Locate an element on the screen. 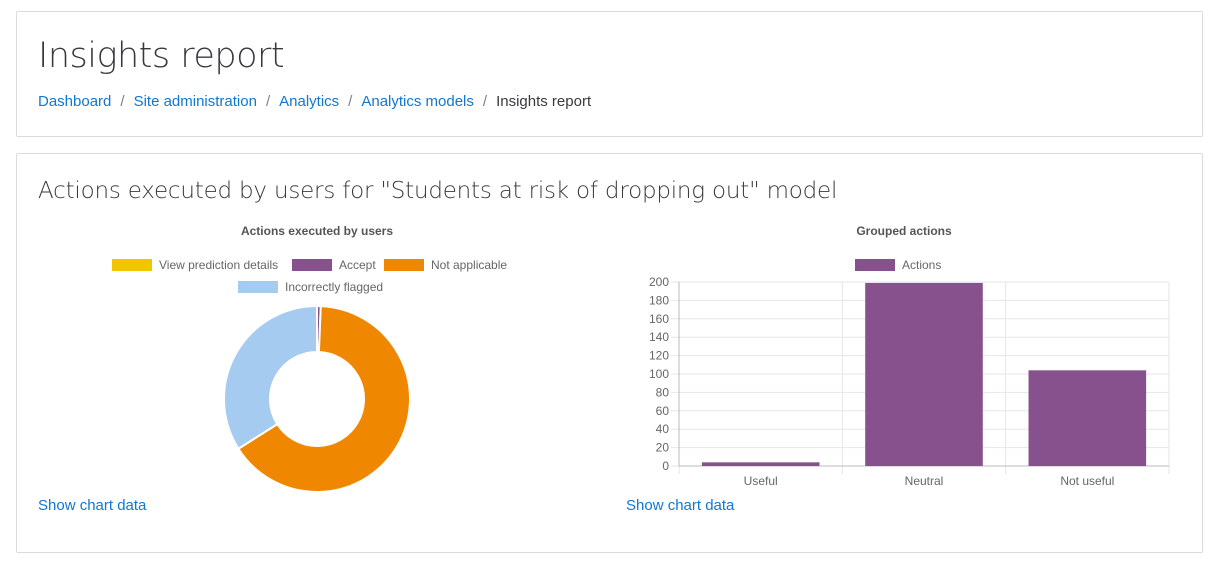 This screenshot has width=1215, height=566. breadcrumb-current: Insights report is located at coordinates (544, 101).